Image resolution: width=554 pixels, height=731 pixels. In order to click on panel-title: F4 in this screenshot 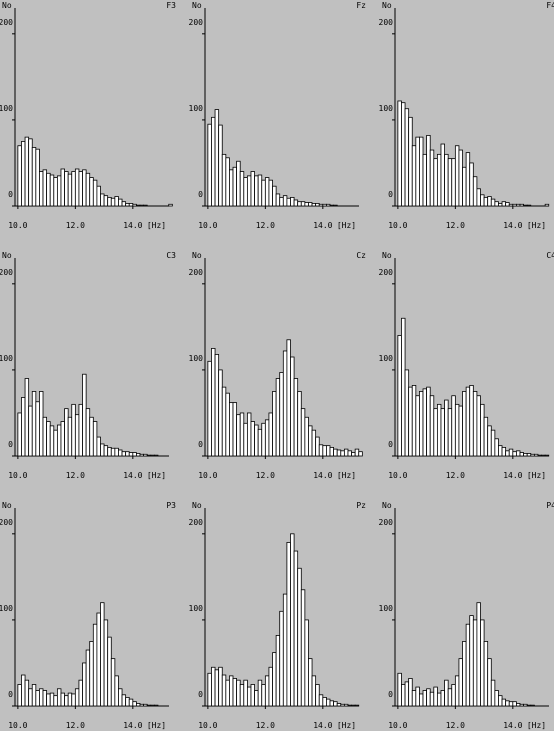, I will do `click(550, 5)`.